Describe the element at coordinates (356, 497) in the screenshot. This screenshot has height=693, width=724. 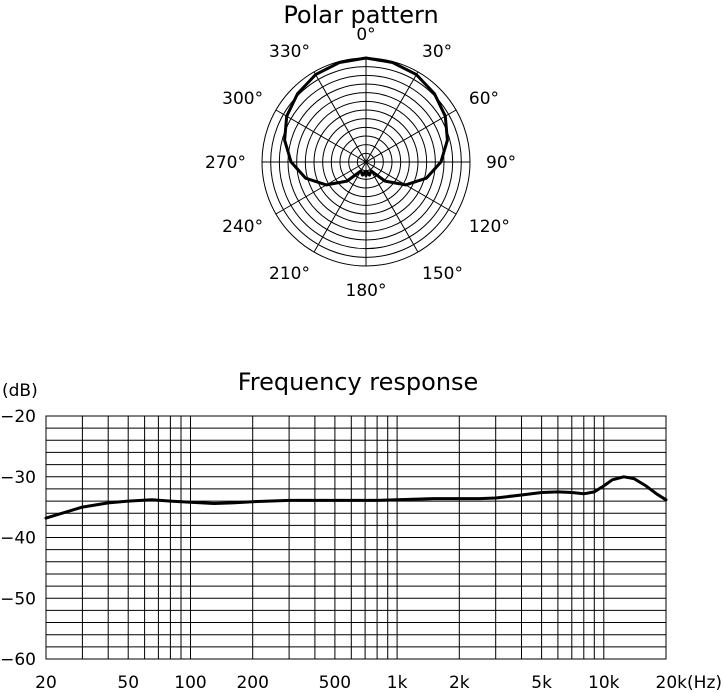
I see `frequency-response-curve` at that location.